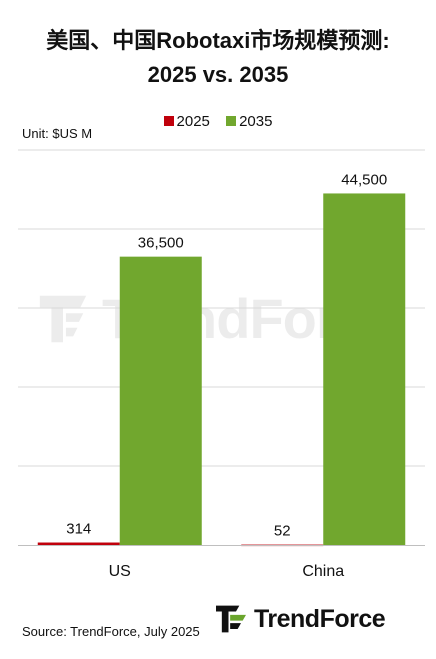 The height and width of the screenshot is (659, 436). I want to click on x-tick-label-us: US, so click(120, 571).